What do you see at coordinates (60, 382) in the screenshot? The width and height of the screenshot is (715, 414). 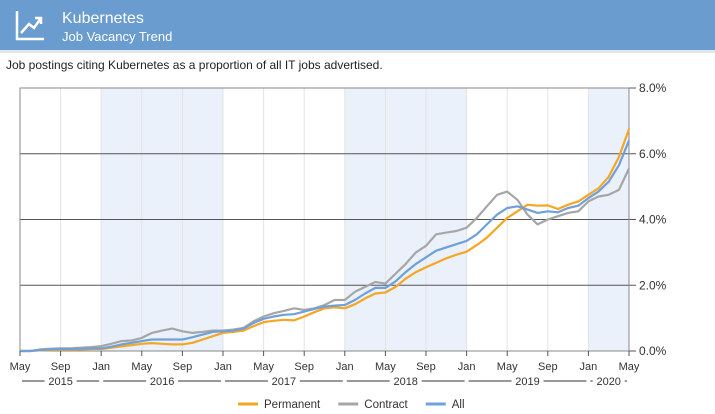 I see `year-label: 2015` at bounding box center [60, 382].